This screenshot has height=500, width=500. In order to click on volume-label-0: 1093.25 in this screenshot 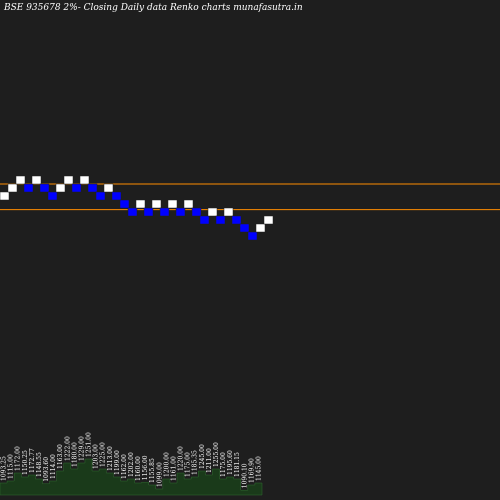, I will do `click(4, 468)`.